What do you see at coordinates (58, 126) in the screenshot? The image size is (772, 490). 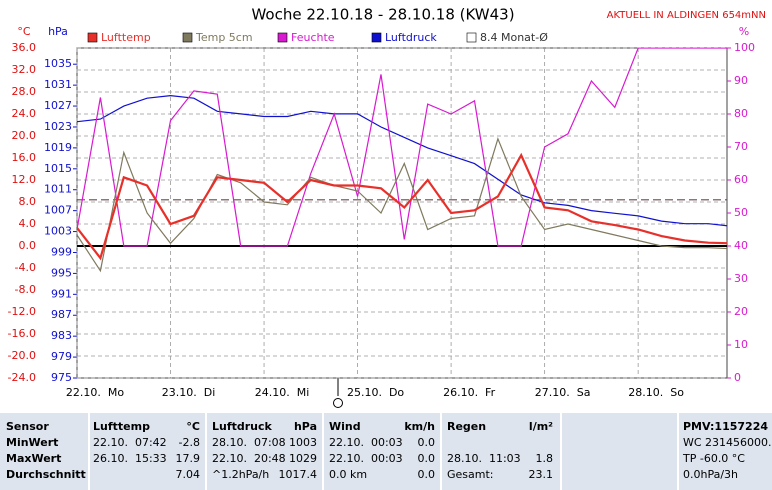 I see `y2-tick-label: 1023` at bounding box center [58, 126].